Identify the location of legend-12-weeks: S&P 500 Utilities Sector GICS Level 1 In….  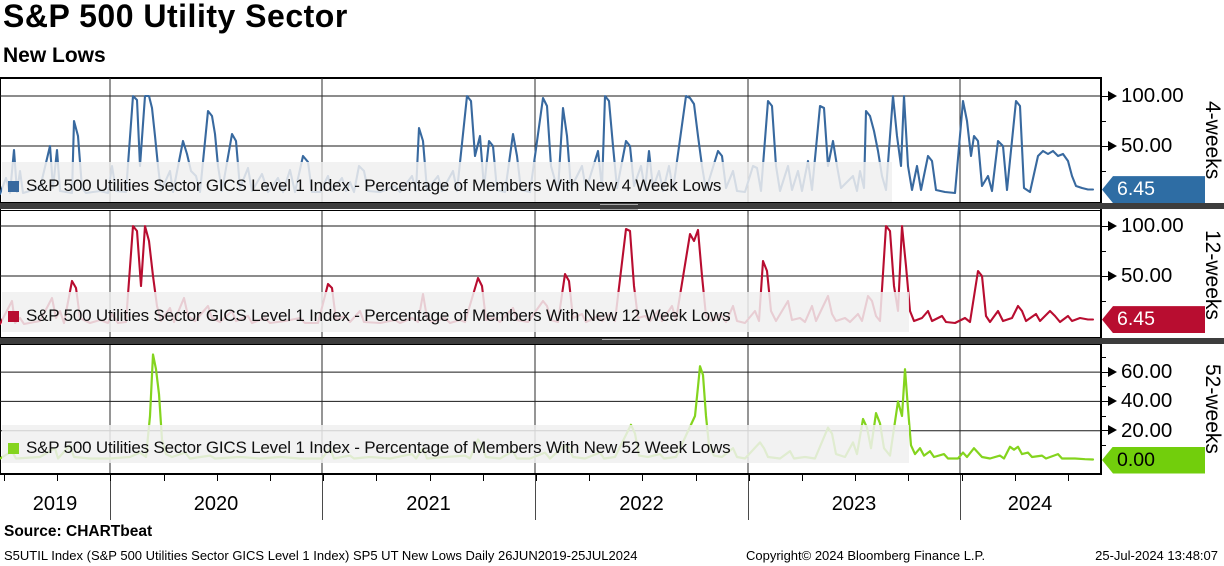
(369, 316).